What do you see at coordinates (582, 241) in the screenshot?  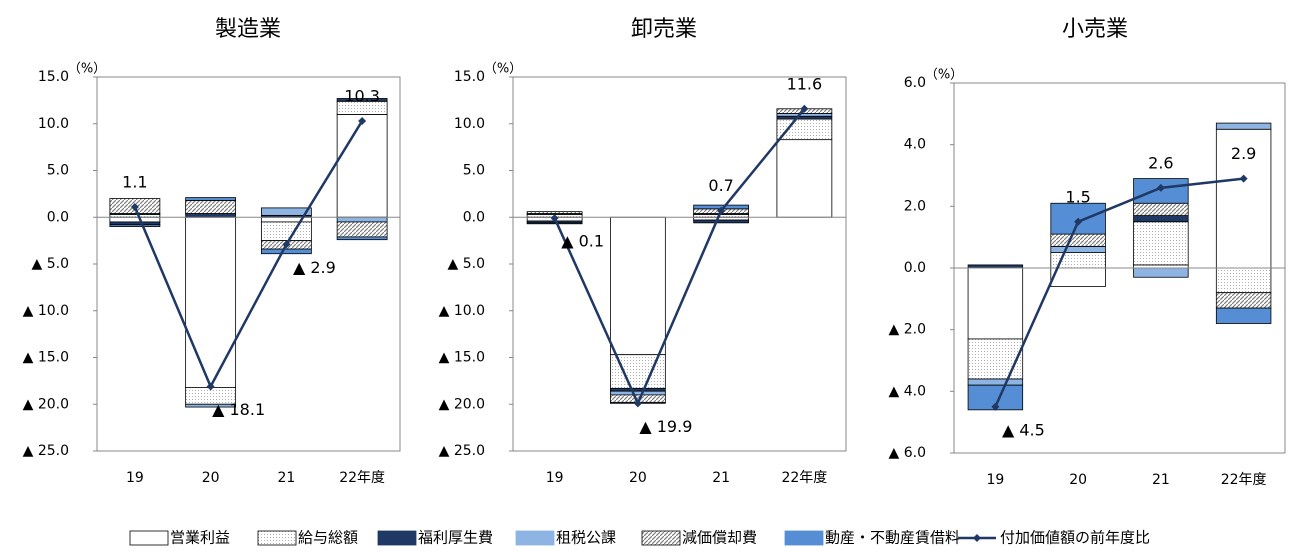 I see `data-label: ▲ 0.1` at bounding box center [582, 241].